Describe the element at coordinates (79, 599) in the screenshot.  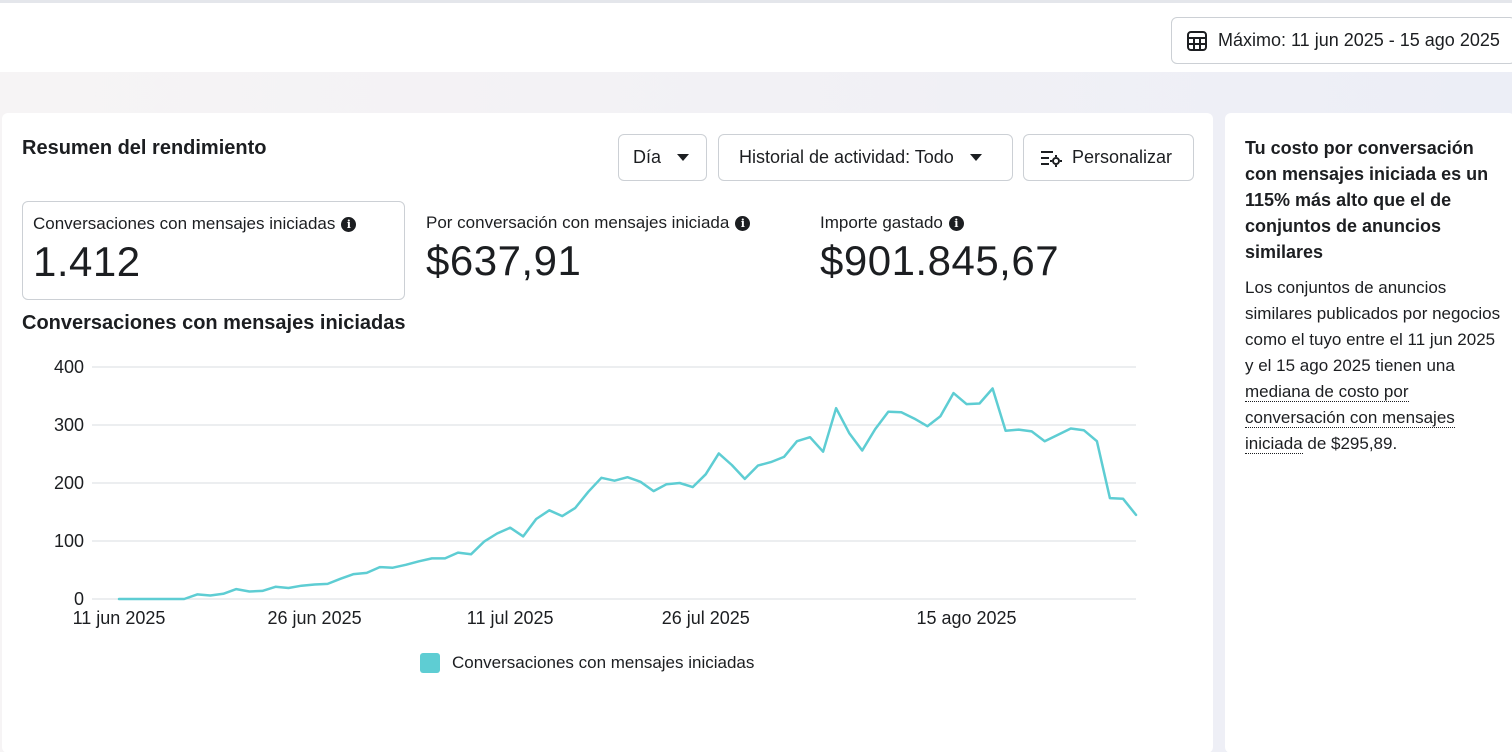
I see `y-tick-label: 0` at that location.